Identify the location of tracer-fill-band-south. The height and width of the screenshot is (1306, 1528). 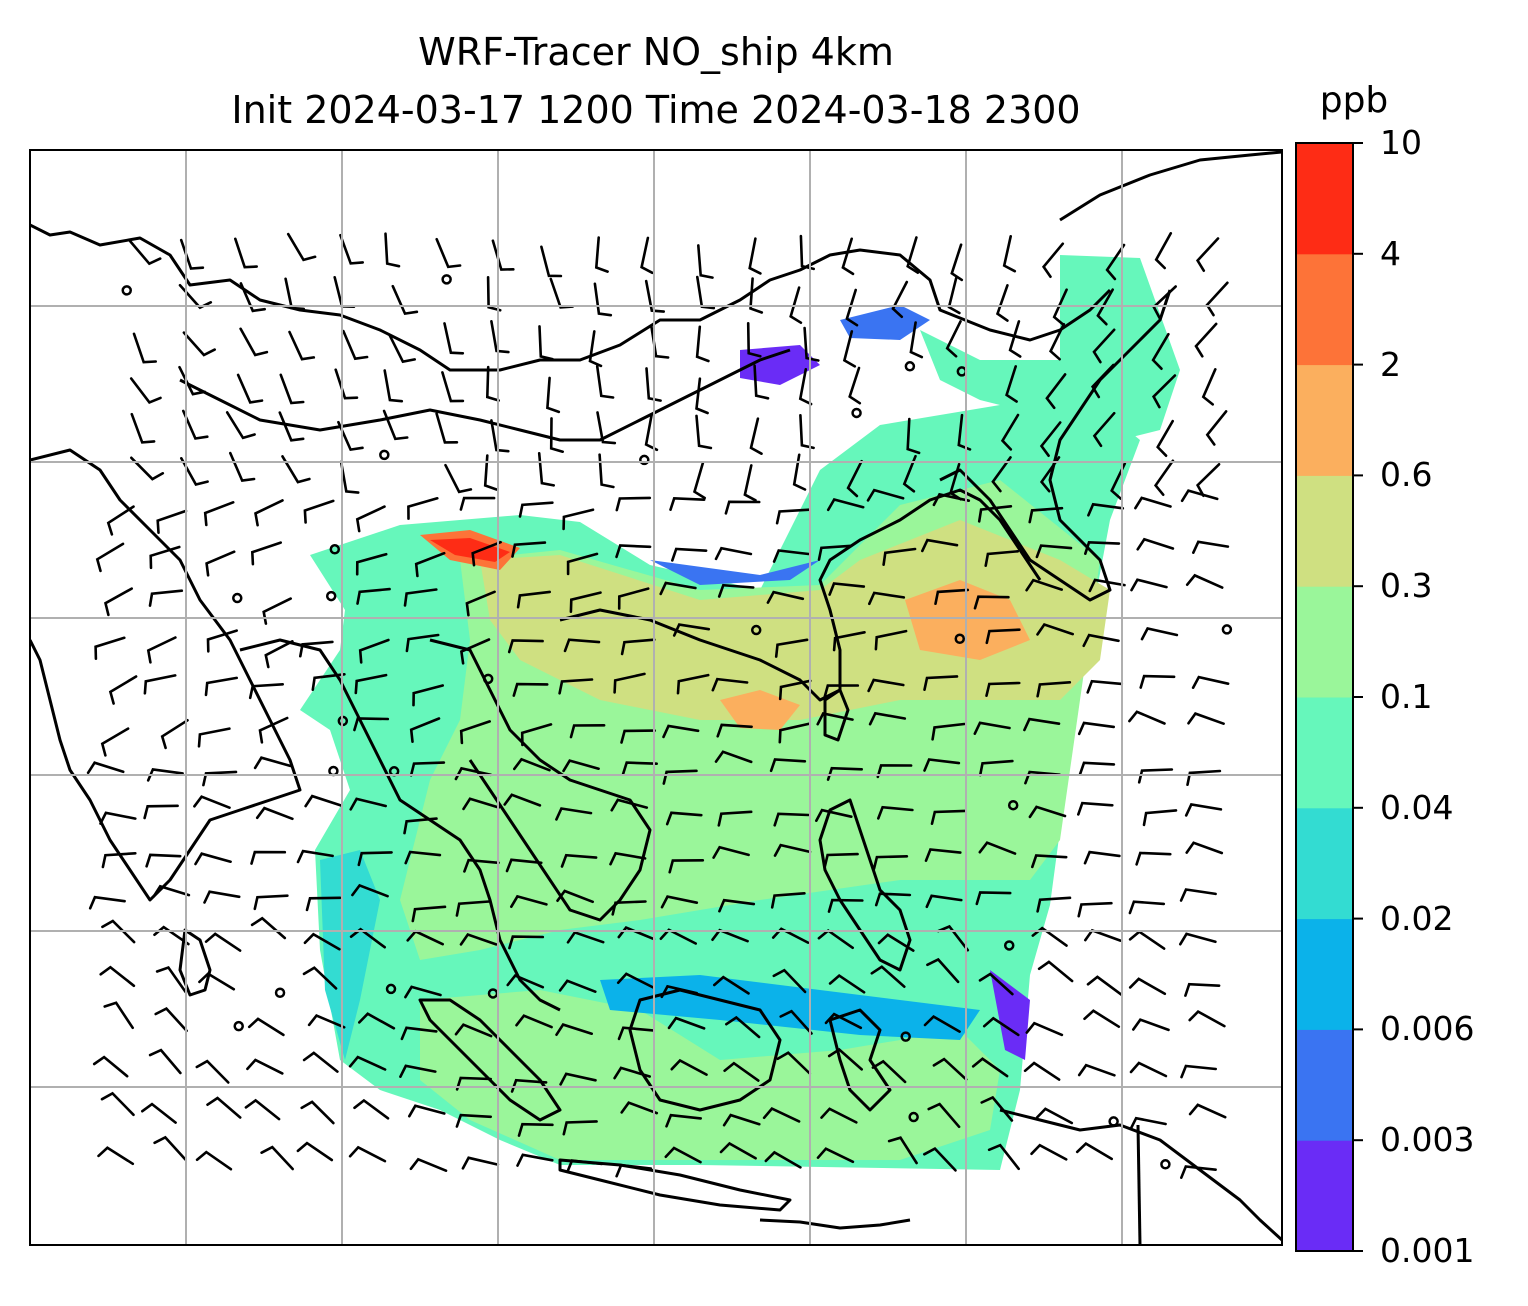
(790, 1007).